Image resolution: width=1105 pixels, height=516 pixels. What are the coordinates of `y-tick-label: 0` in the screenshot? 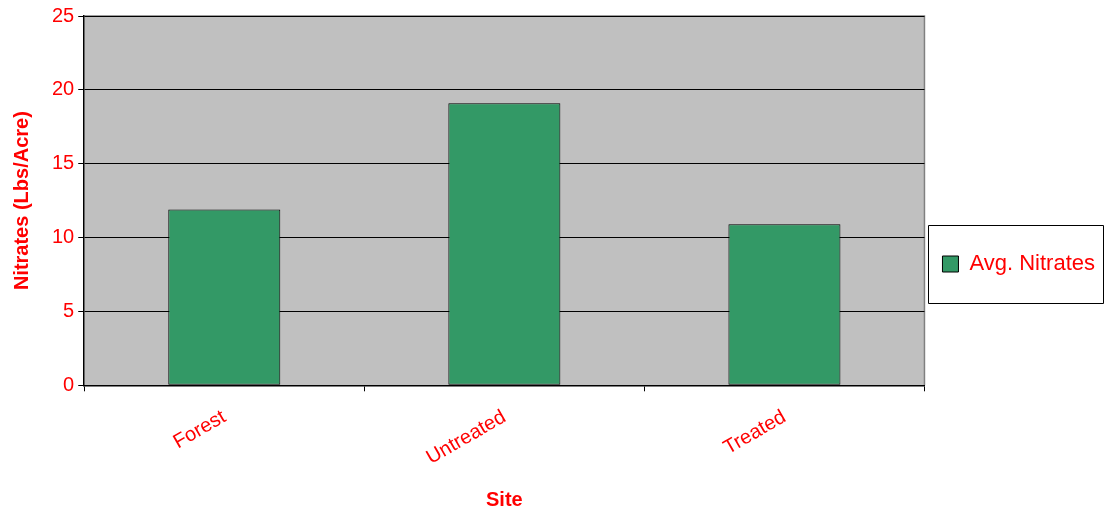 It's located at (69, 383).